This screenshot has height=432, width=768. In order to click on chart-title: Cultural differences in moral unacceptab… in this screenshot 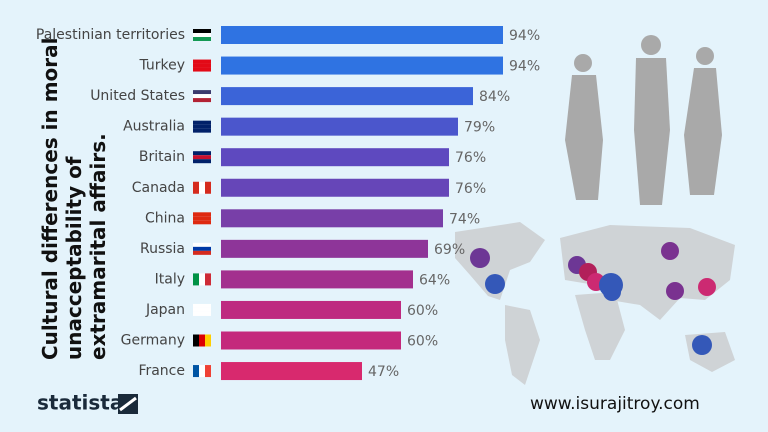, I will do `click(74, 199)`.